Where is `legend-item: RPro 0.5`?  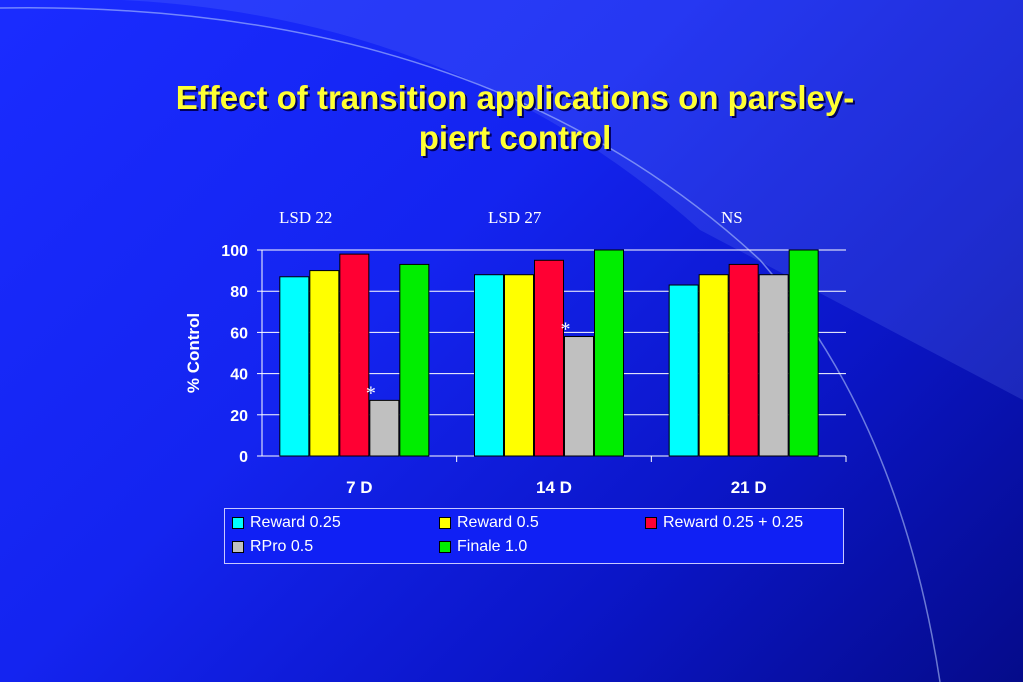
legend-item: RPro 0.5 is located at coordinates (272, 547).